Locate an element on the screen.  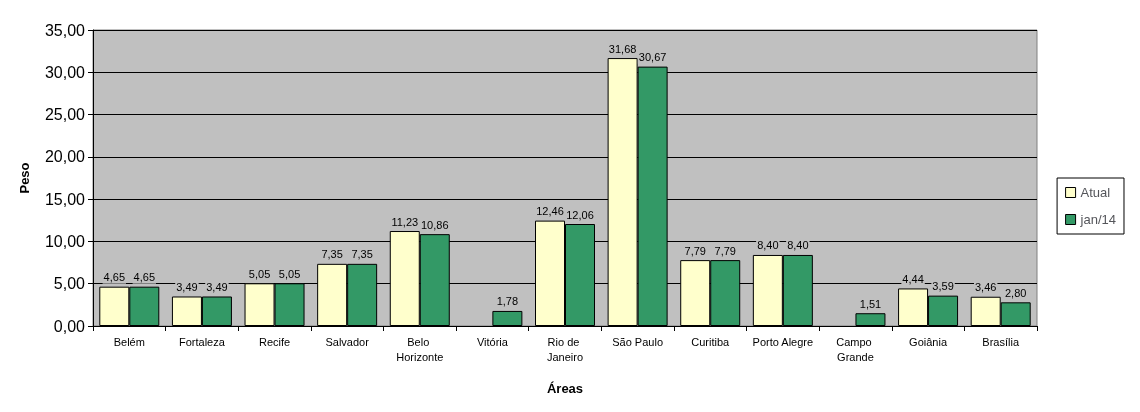
y-tick-label: 5,00 is located at coordinates (69, 284).